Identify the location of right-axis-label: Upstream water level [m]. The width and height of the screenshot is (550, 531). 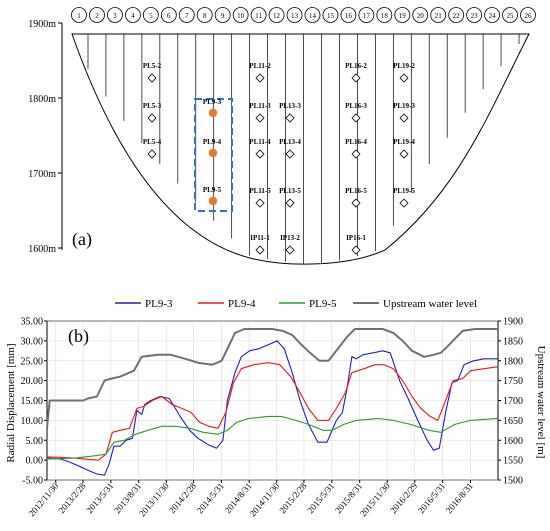
(541, 402).